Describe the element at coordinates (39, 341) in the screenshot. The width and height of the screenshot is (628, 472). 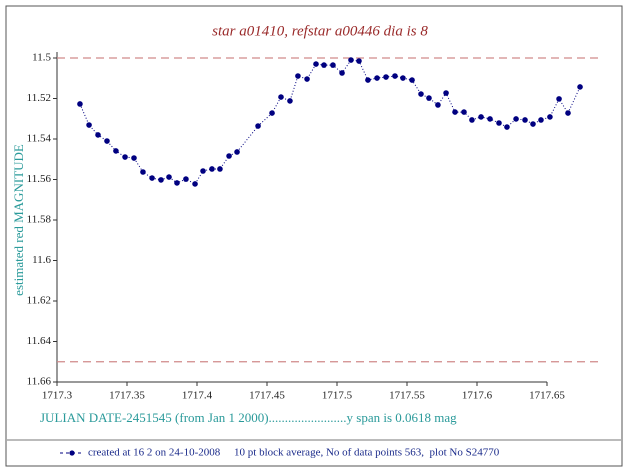
I see `y-tick-label: 11.64` at that location.